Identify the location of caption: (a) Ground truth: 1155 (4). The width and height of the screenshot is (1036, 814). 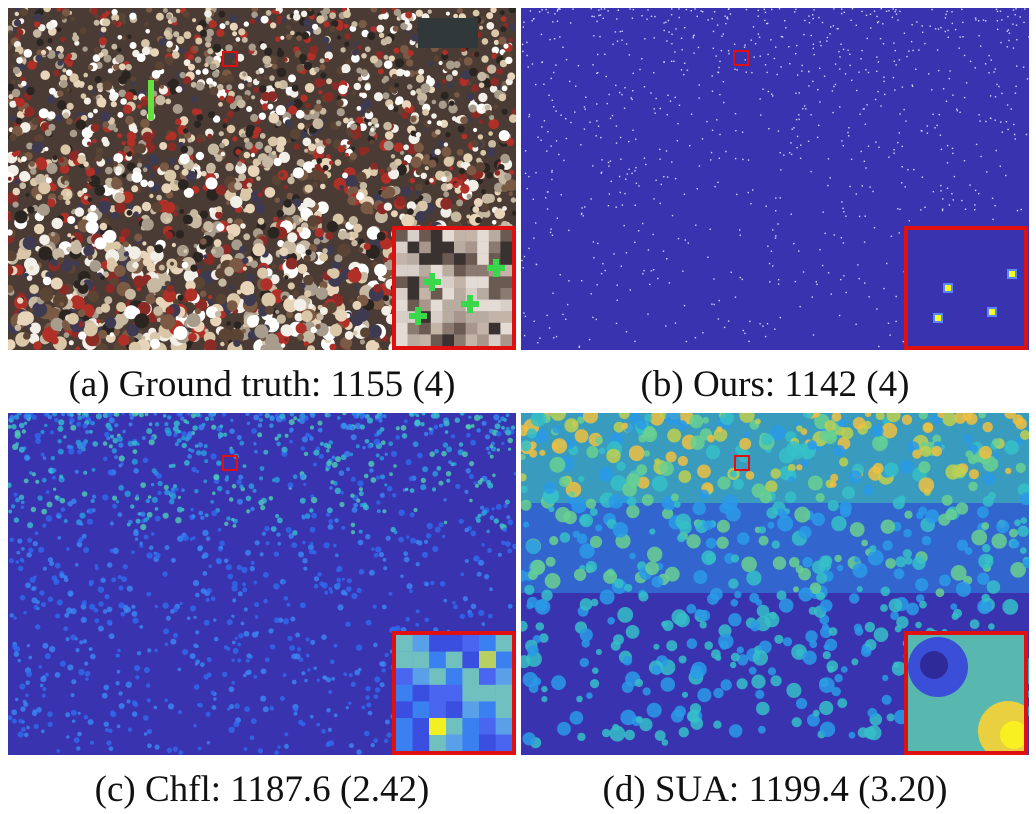
(262, 384).